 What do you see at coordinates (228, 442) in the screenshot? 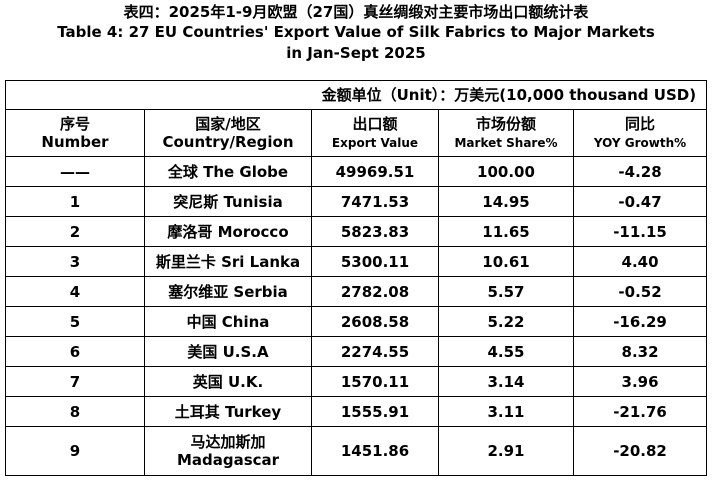
I see `cell-country-cn: 马达加斯加` at bounding box center [228, 442].